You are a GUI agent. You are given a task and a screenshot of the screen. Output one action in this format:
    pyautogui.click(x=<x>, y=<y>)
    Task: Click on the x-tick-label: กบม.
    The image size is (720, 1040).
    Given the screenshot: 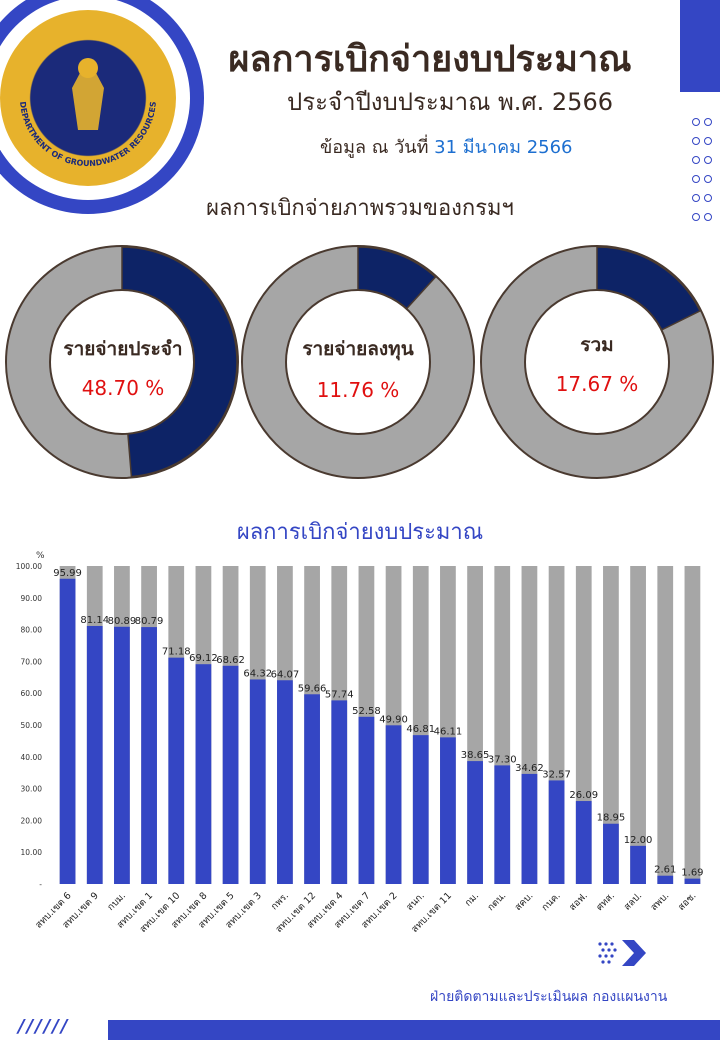 What is the action you would take?
    pyautogui.click(x=116, y=901)
    